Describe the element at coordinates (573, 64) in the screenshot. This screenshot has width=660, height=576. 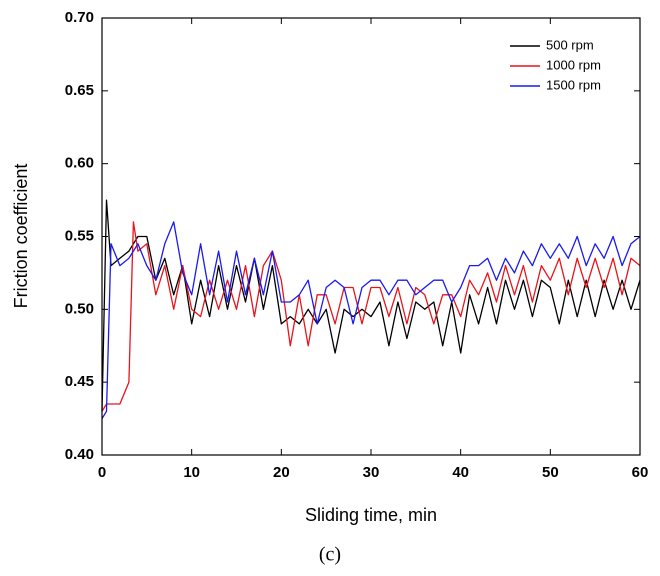
I see `legend-label: 1000 rpm` at that location.